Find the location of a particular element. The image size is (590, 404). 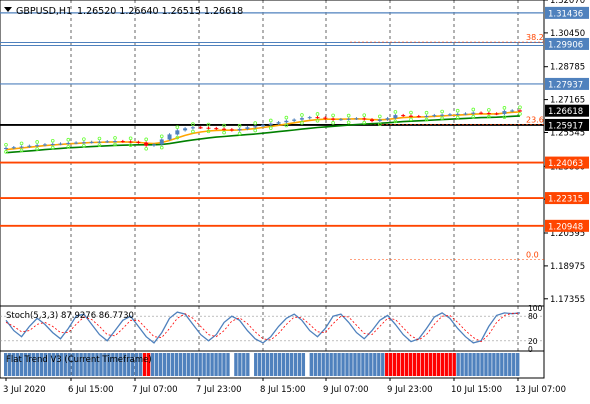

level-price-label: 1.22315 is located at coordinates (565, 200).